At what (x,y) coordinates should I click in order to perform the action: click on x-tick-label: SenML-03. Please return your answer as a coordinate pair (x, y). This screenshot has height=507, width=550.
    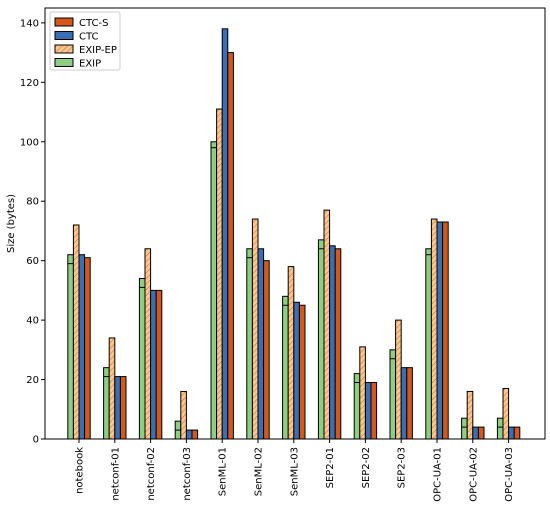
    Looking at the image, I should click on (294, 471).